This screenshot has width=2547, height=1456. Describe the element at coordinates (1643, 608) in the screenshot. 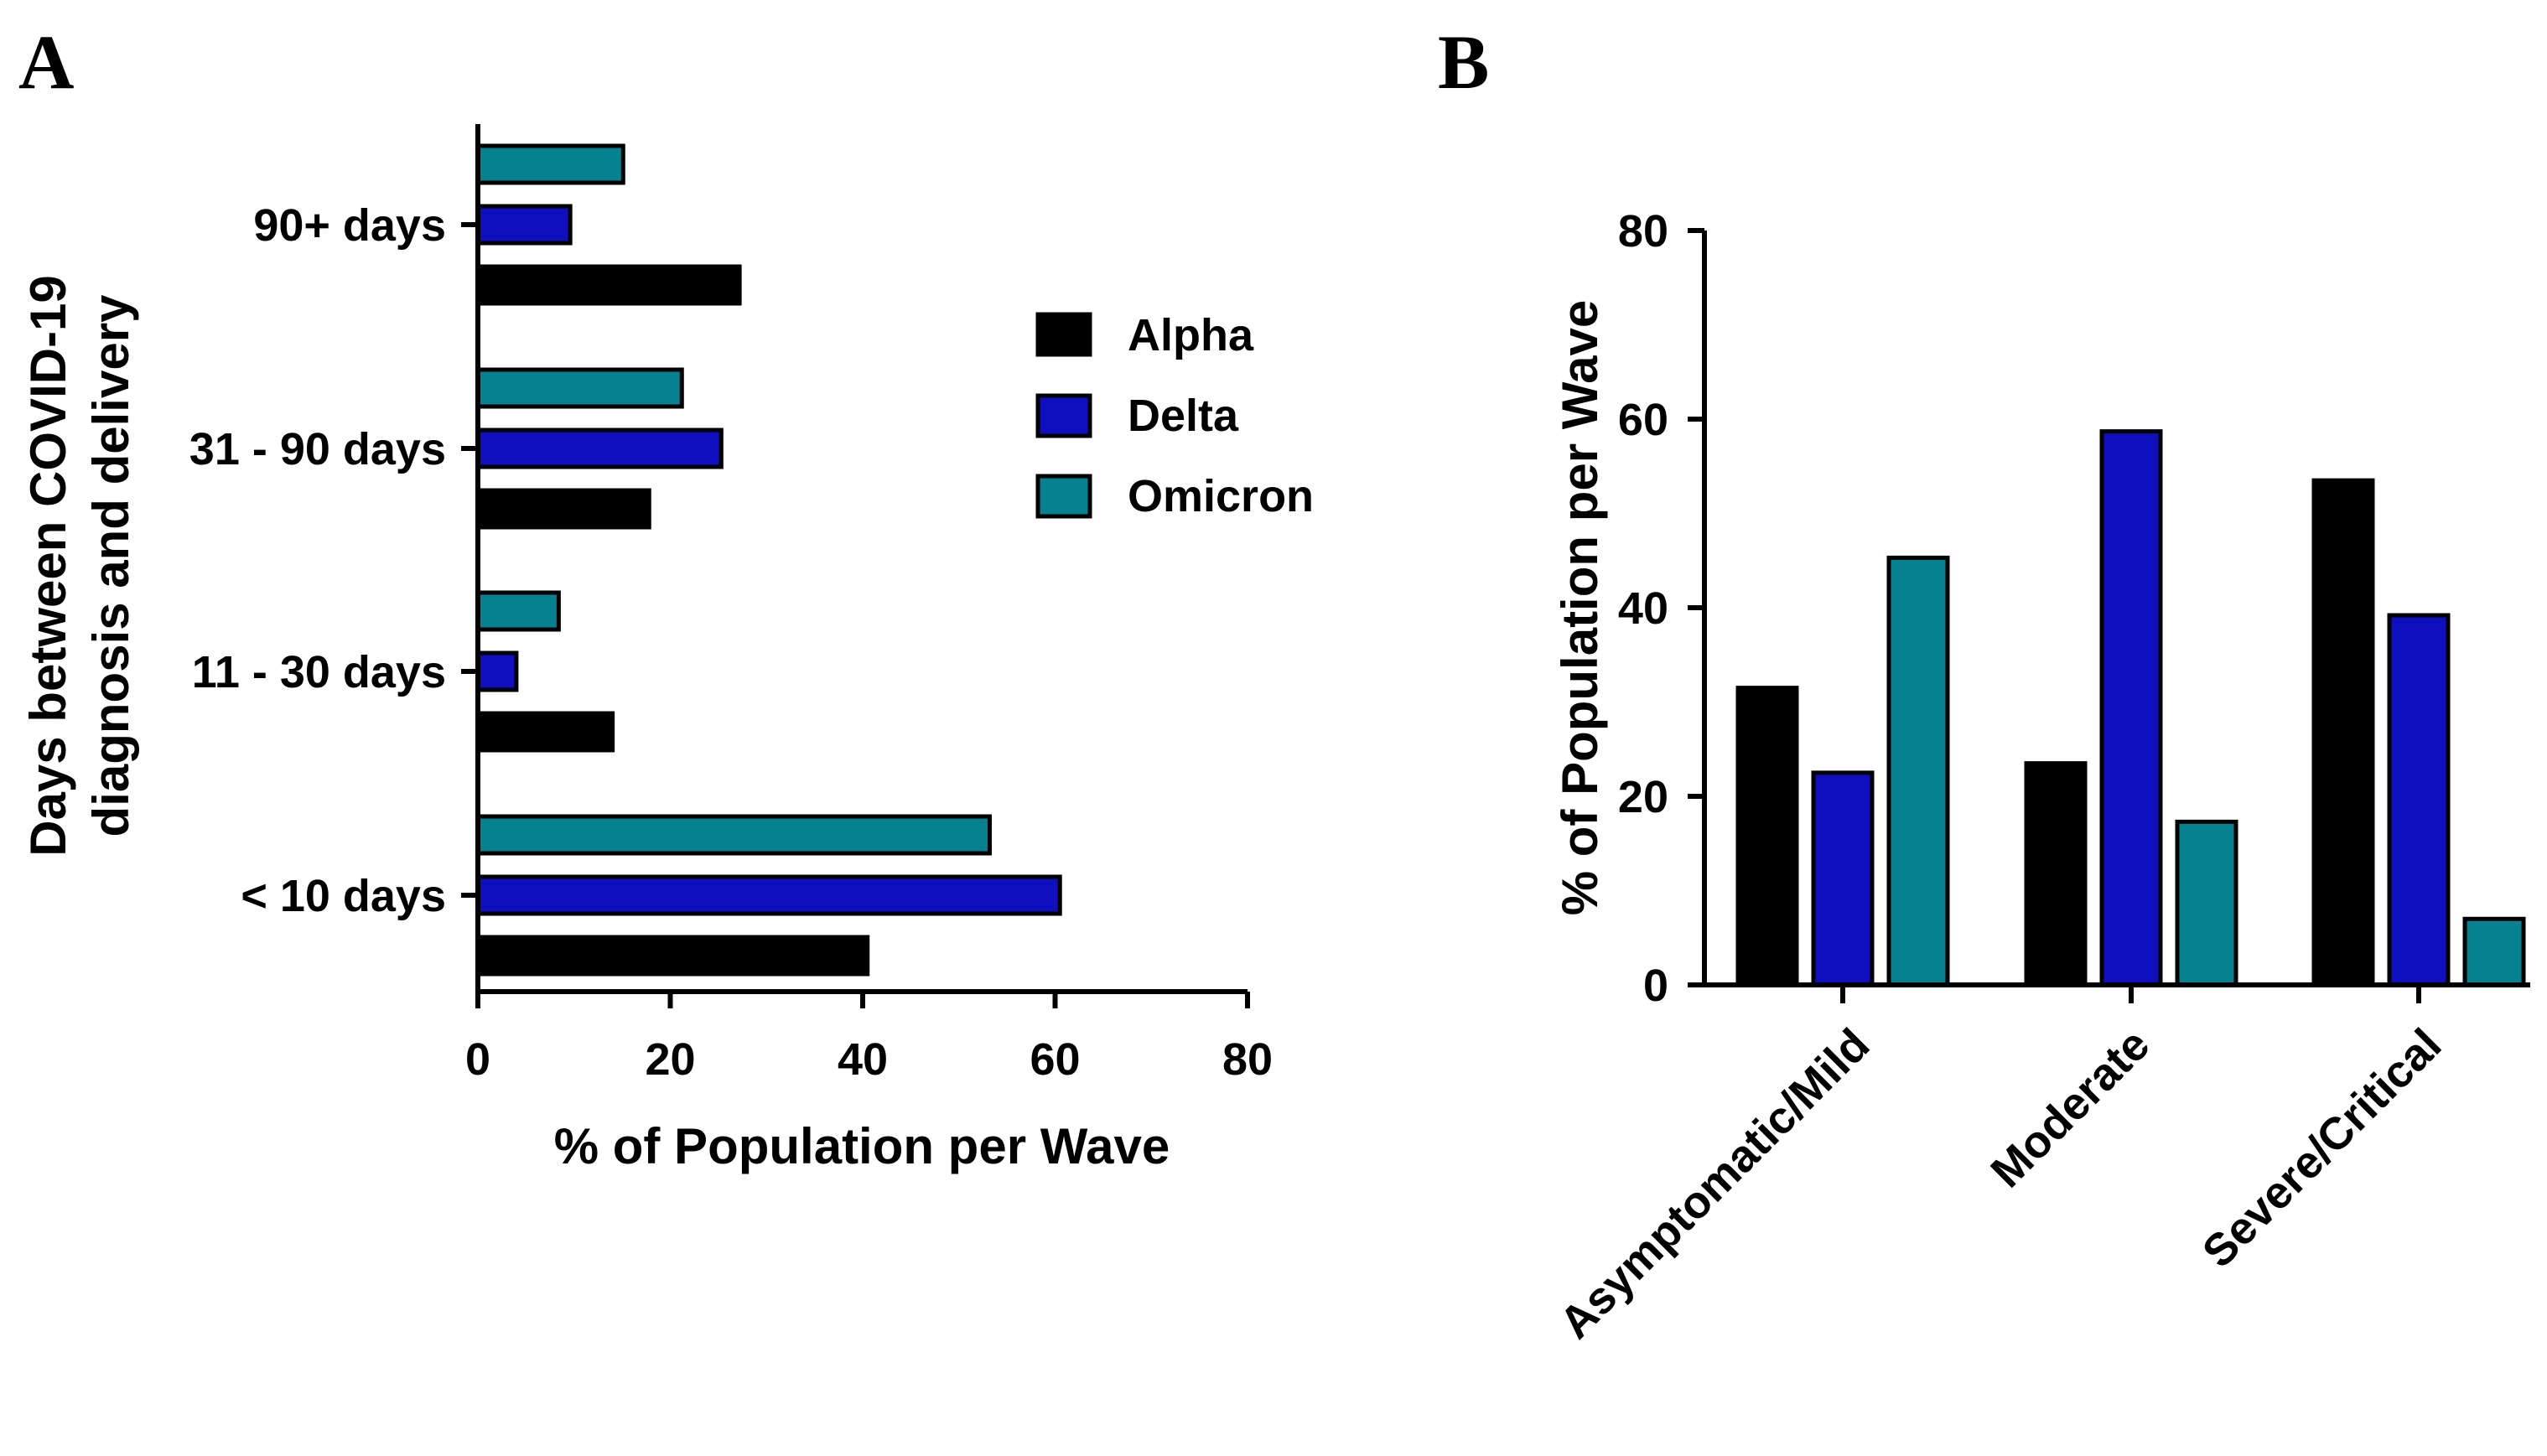

I see `tick-label-b-y-40: 40` at that location.